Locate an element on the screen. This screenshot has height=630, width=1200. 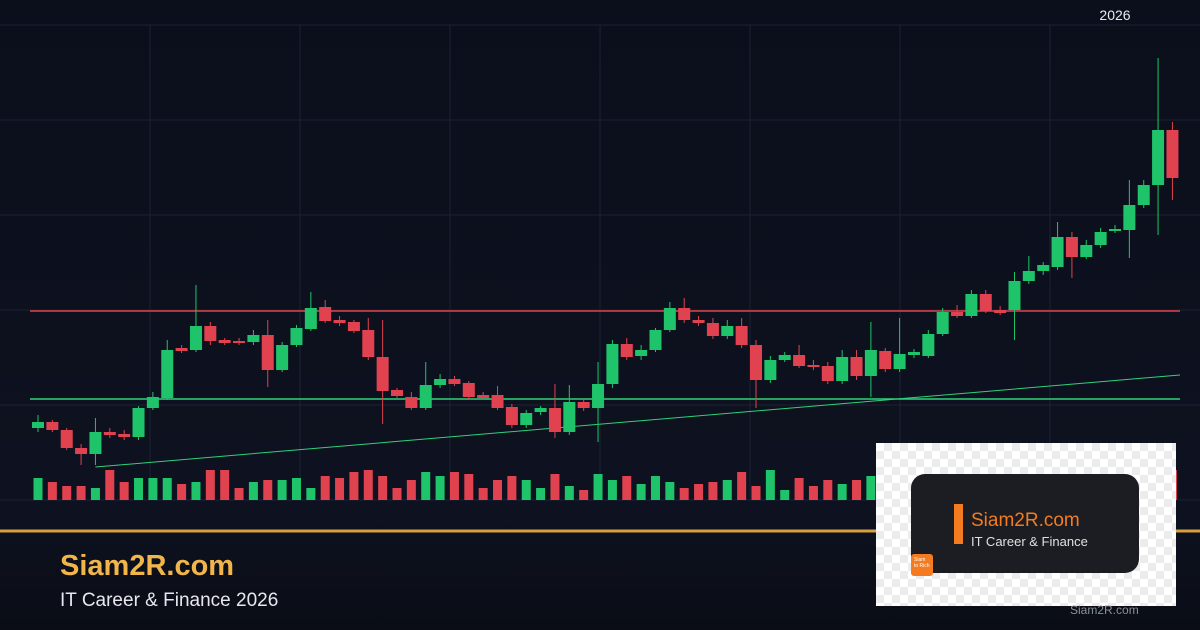
brand-subtitle: IT Career & Finance 2026 is located at coordinates (169, 600).